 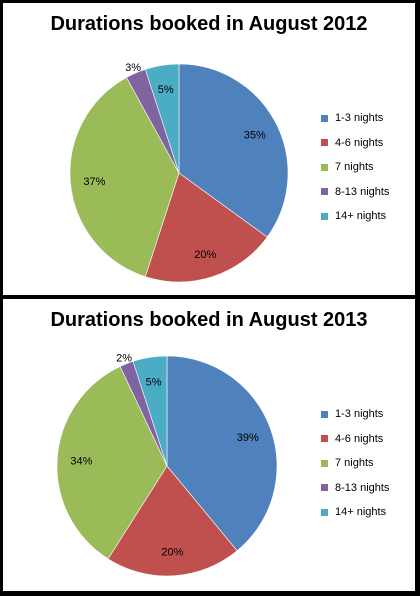 What do you see at coordinates (255, 135) in the screenshot?
I see `data-label: 35%` at bounding box center [255, 135].